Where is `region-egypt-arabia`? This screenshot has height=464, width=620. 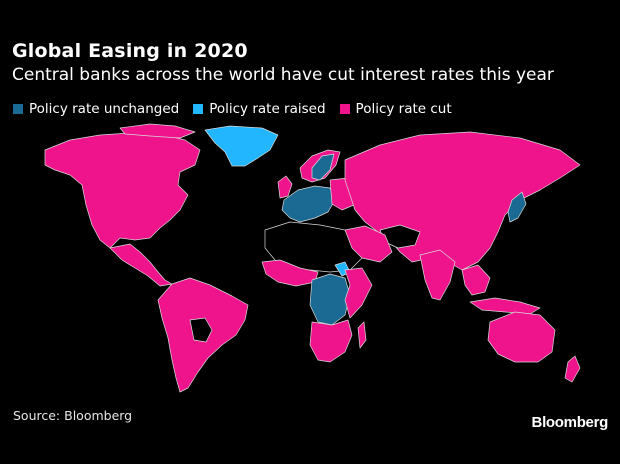
region-egypt-arabia is located at coordinates (368, 244).